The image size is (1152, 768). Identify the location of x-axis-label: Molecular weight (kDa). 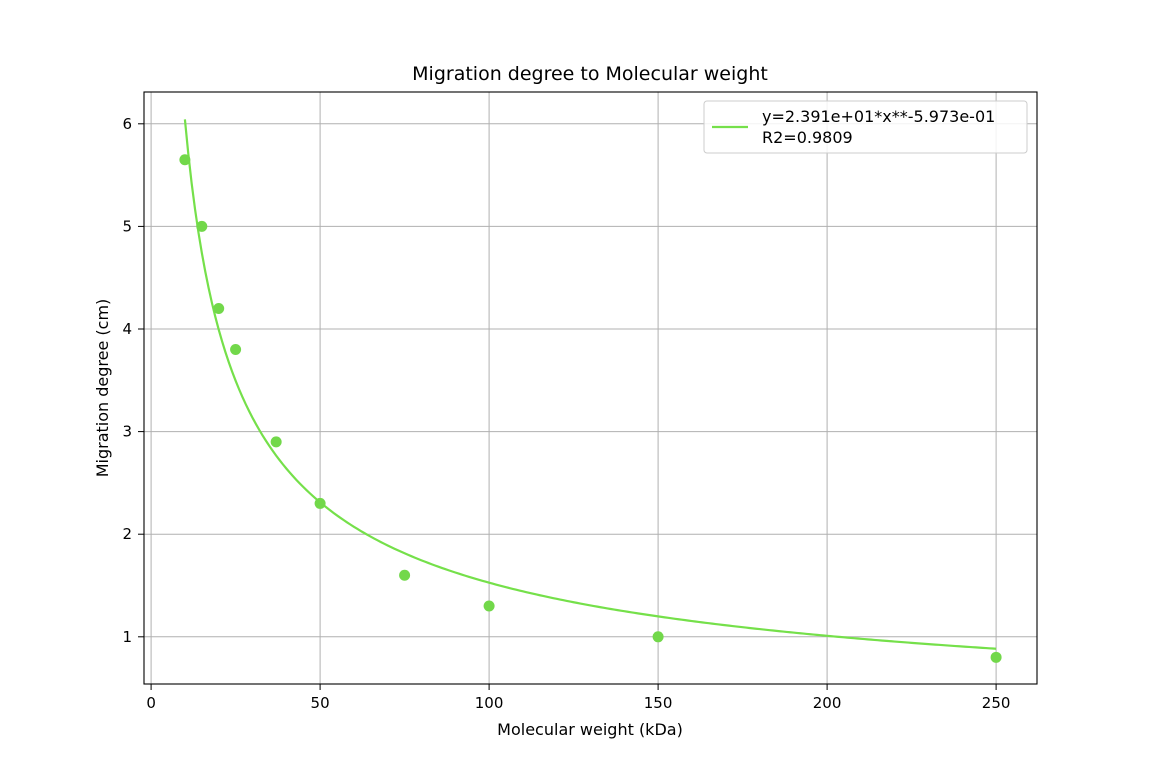
(590, 729).